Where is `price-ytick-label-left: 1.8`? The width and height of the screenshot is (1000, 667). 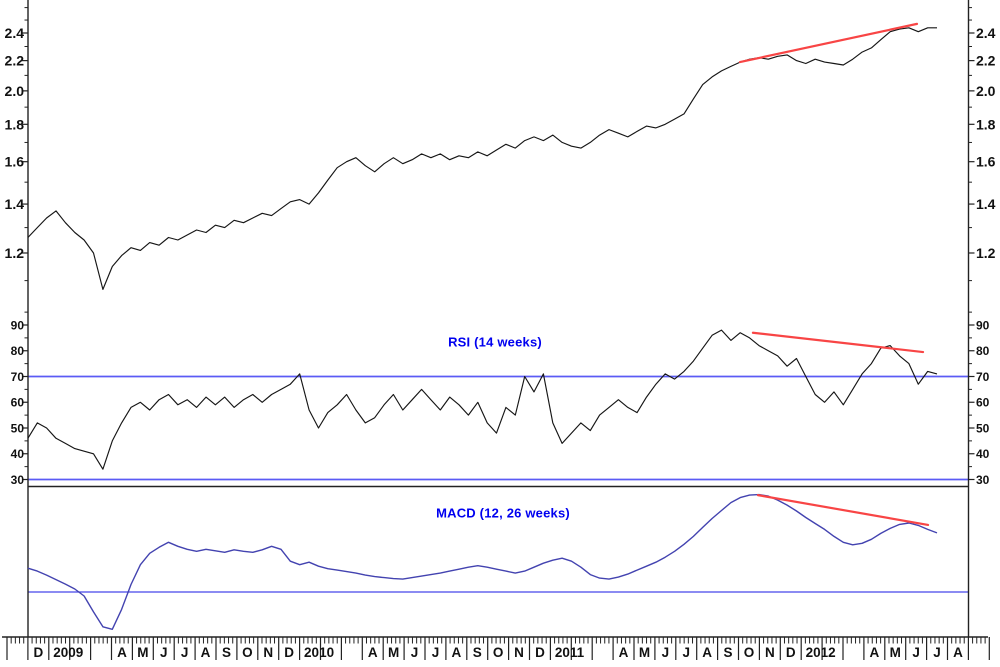 price-ytick-label-left: 1.8 is located at coordinates (15, 124).